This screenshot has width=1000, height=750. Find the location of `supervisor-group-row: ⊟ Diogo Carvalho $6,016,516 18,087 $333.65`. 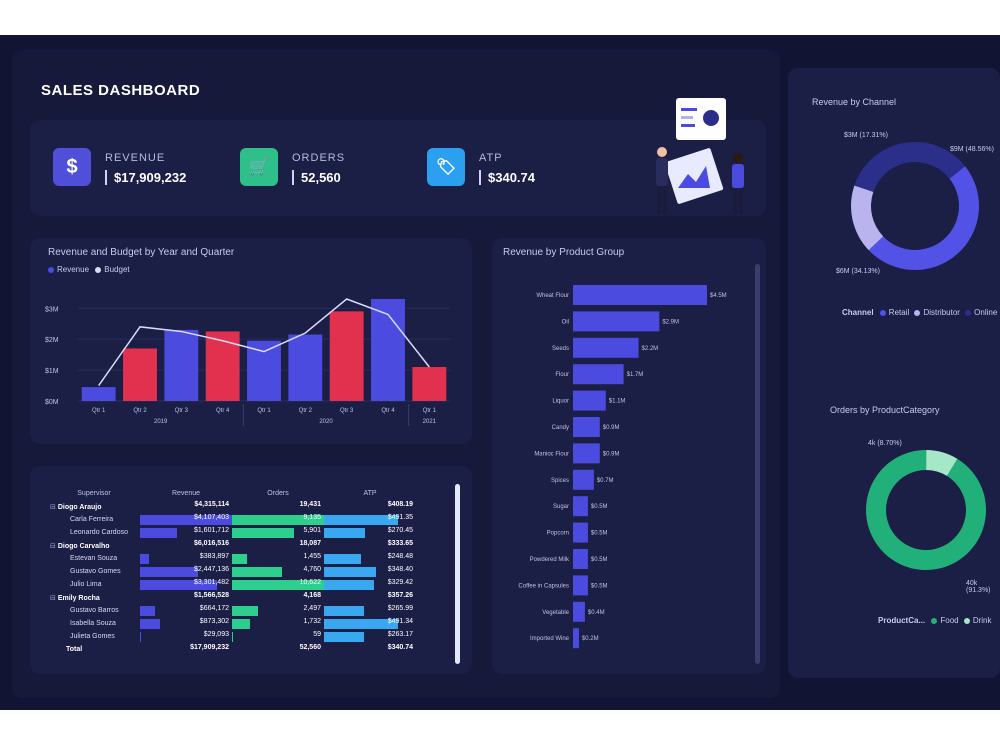

supervisor-group-row: ⊟ Diogo Carvalho $6,016,516 18,087 $333.65 is located at coordinates (232, 545).